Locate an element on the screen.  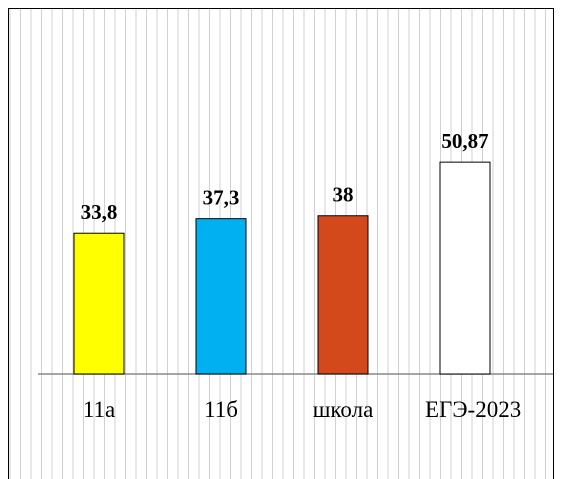
data-label: 37,3 is located at coordinates (221, 198).